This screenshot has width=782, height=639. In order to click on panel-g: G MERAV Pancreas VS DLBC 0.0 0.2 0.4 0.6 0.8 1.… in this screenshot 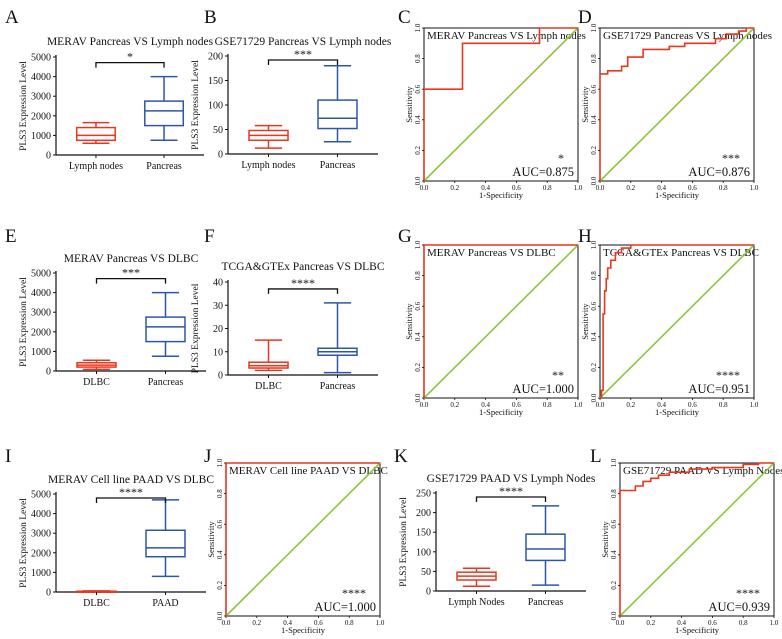, I will do `click(490, 321)`.